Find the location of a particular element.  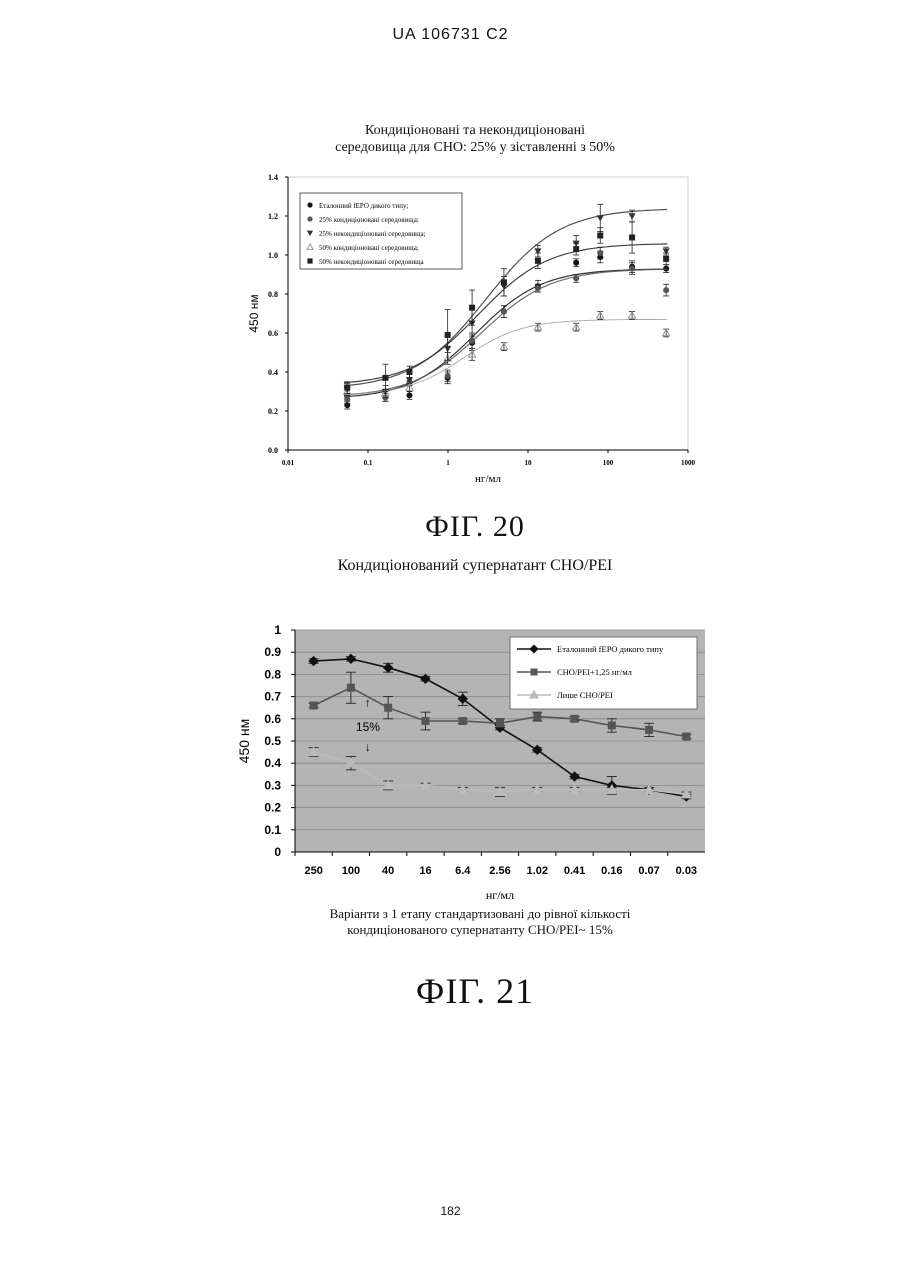

fig21-x-tick-label: 2.56 is located at coordinates (499, 871).